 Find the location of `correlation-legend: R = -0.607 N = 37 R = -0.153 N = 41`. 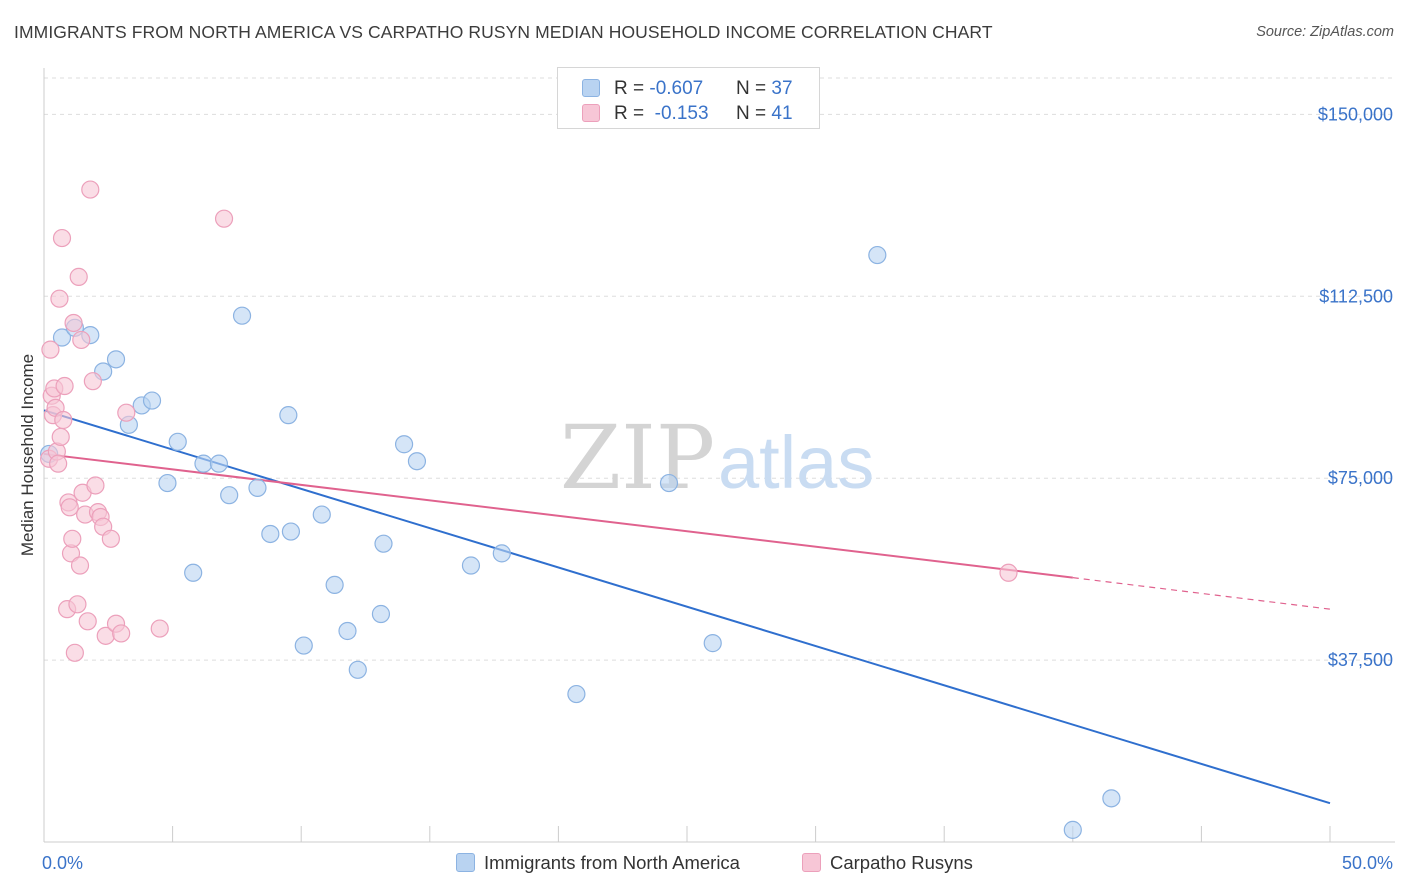

correlation-legend: R = -0.607 N = 37 R = -0.153 N = 41 is located at coordinates (688, 98).